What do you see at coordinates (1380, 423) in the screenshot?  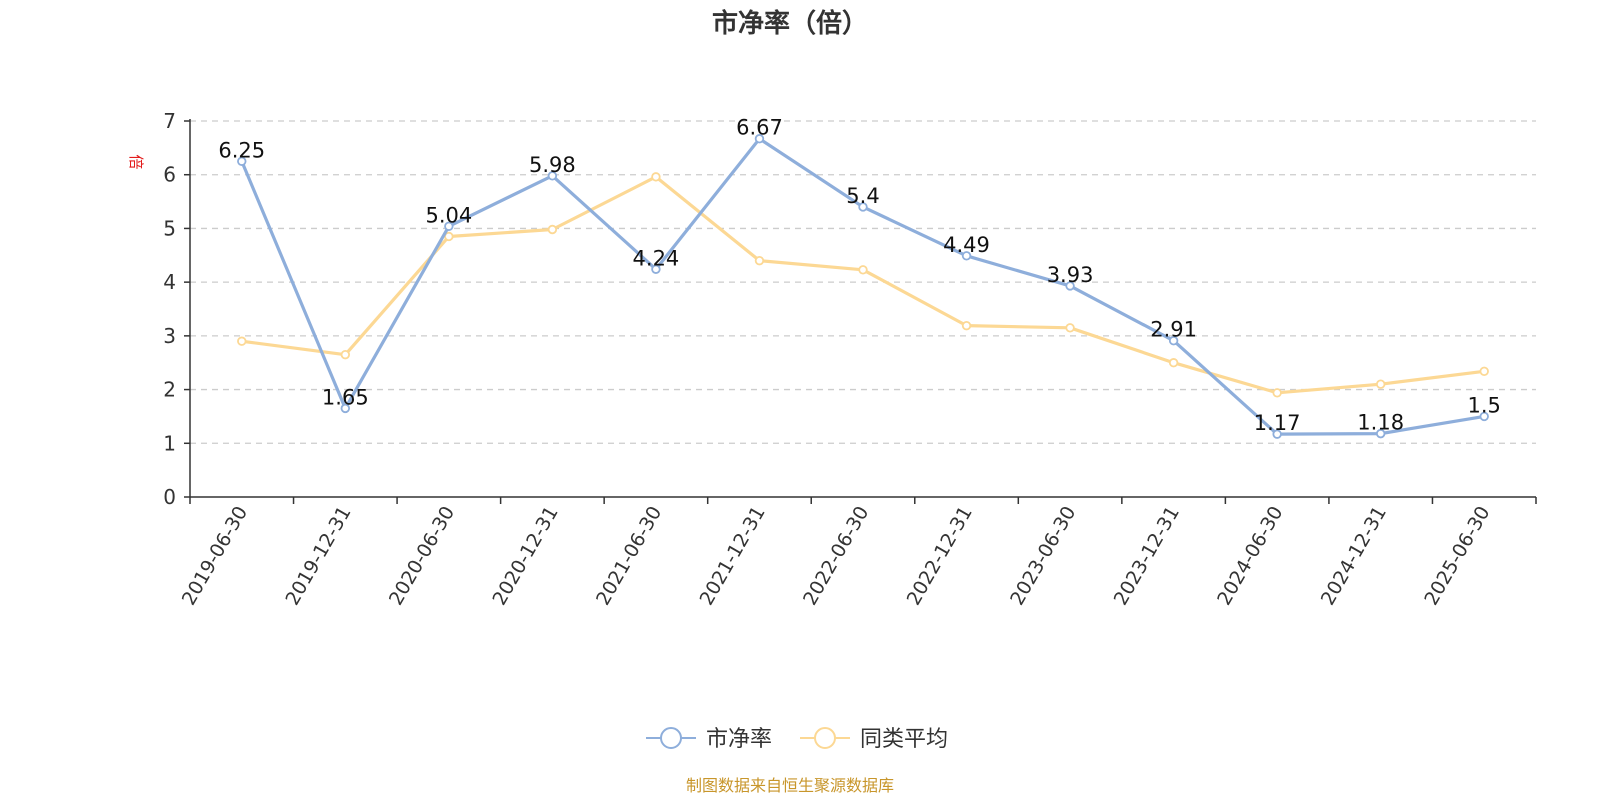 I see `data-label: 1.18` at bounding box center [1380, 423].